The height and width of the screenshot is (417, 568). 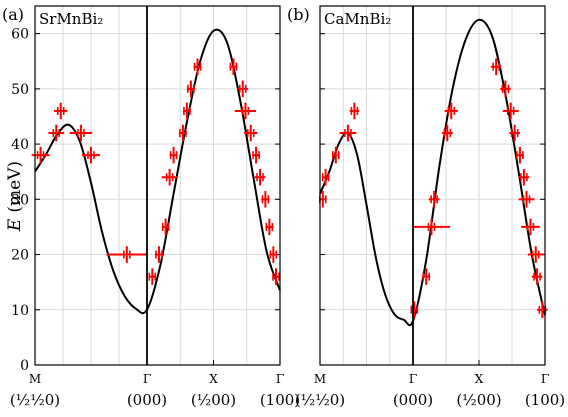 What do you see at coordinates (15, 187) in the screenshot?
I see `y-axis-label-unit: (meV)` at bounding box center [15, 187].